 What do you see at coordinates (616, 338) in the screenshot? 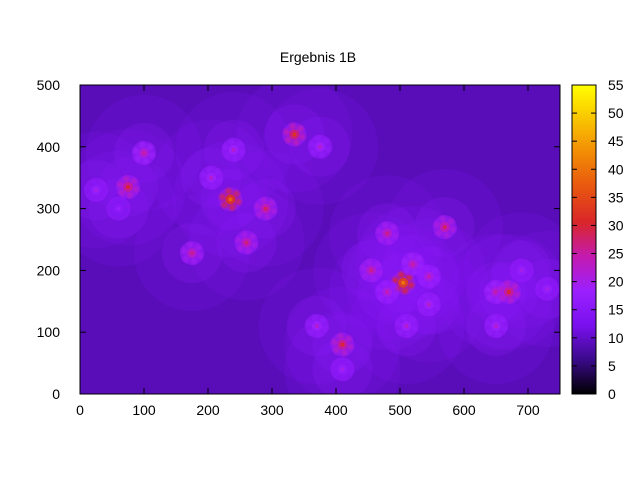
I see `colorbar-tick-label: 10` at bounding box center [616, 338].